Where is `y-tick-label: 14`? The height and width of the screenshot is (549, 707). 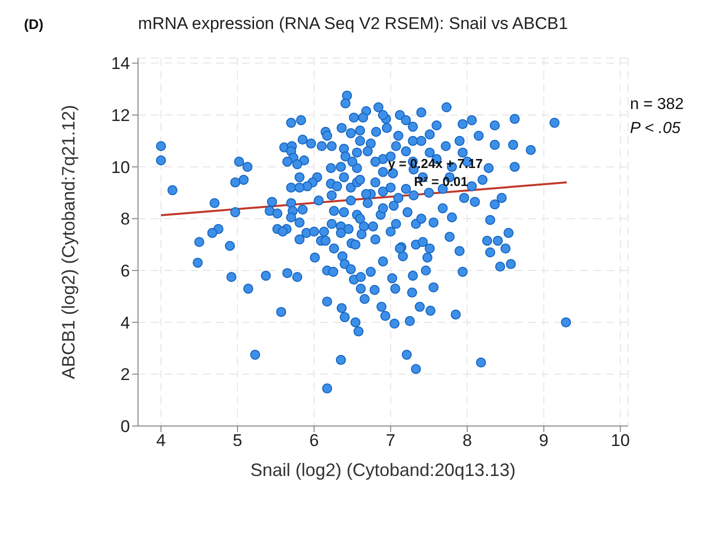 y-tick-label: 14 is located at coordinates (120, 64).